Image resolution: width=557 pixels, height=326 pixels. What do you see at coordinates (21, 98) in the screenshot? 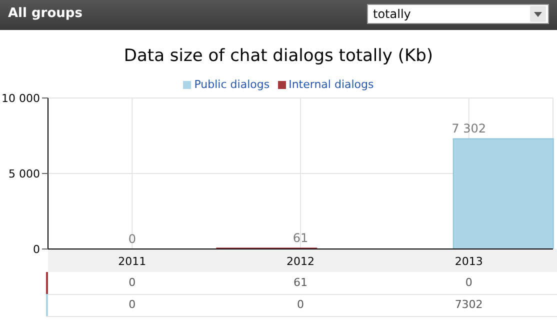
I see `y-tick-label: 10 000` at bounding box center [21, 98].